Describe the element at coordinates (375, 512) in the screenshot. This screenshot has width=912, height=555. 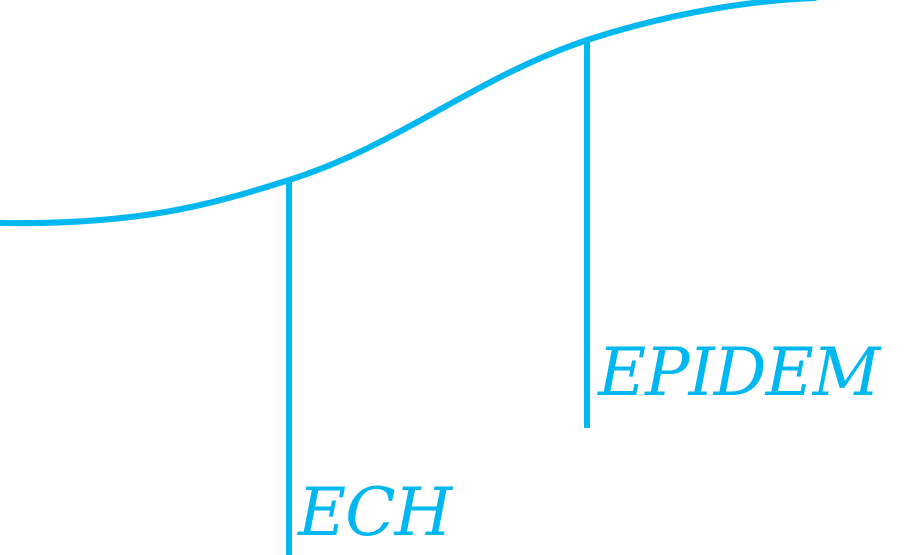
I see `left-label: ECH` at that location.